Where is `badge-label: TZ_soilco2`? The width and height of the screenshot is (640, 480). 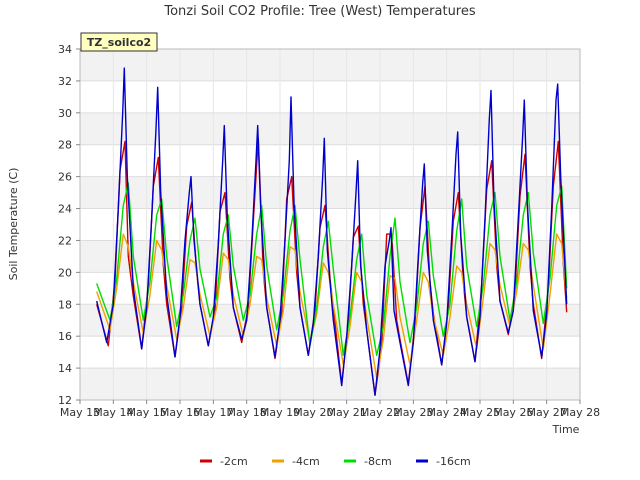
badge-label: TZ_soilco2 is located at coordinates (119, 42).